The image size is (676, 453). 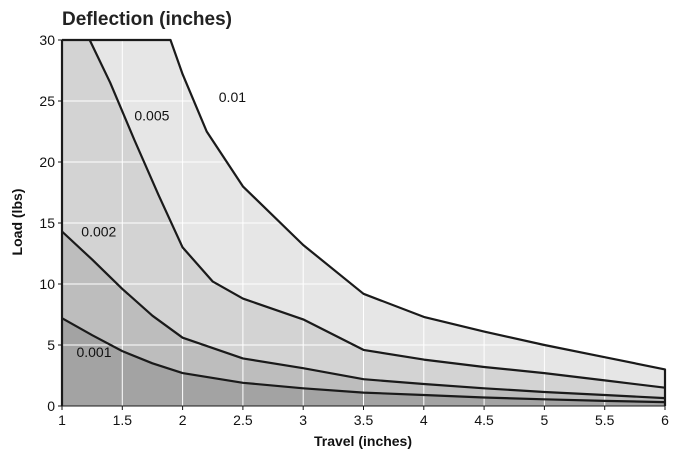 What do you see at coordinates (363, 441) in the screenshot?
I see `x-axis-title: Travel (inches)` at bounding box center [363, 441].